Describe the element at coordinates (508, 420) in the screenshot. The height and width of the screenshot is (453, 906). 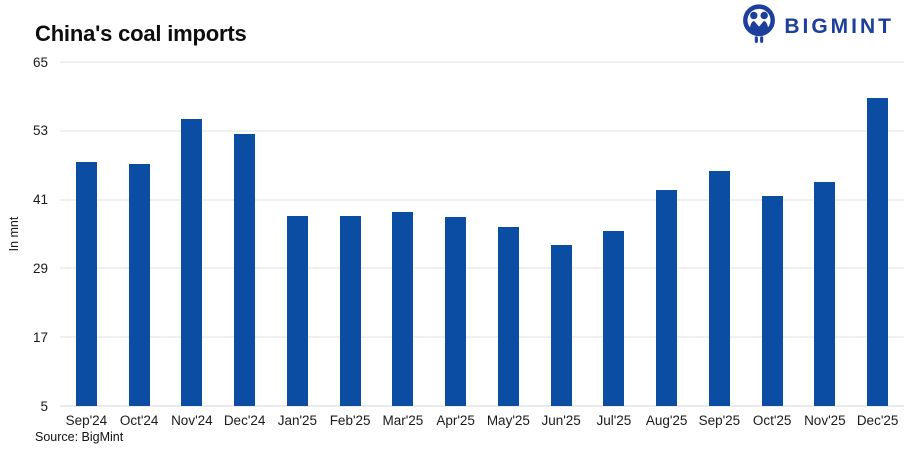
I see `x-tick-label-May'25: May'25` at that location.